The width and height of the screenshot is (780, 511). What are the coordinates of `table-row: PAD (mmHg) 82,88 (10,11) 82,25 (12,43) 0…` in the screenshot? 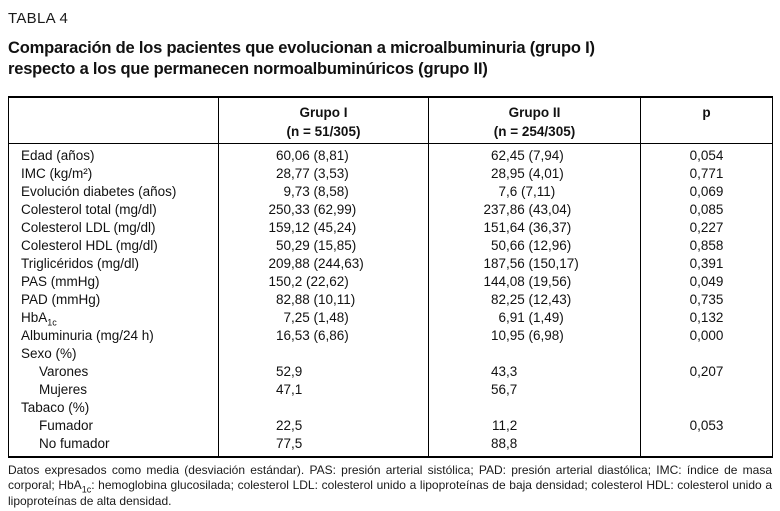 It's located at (391, 299).